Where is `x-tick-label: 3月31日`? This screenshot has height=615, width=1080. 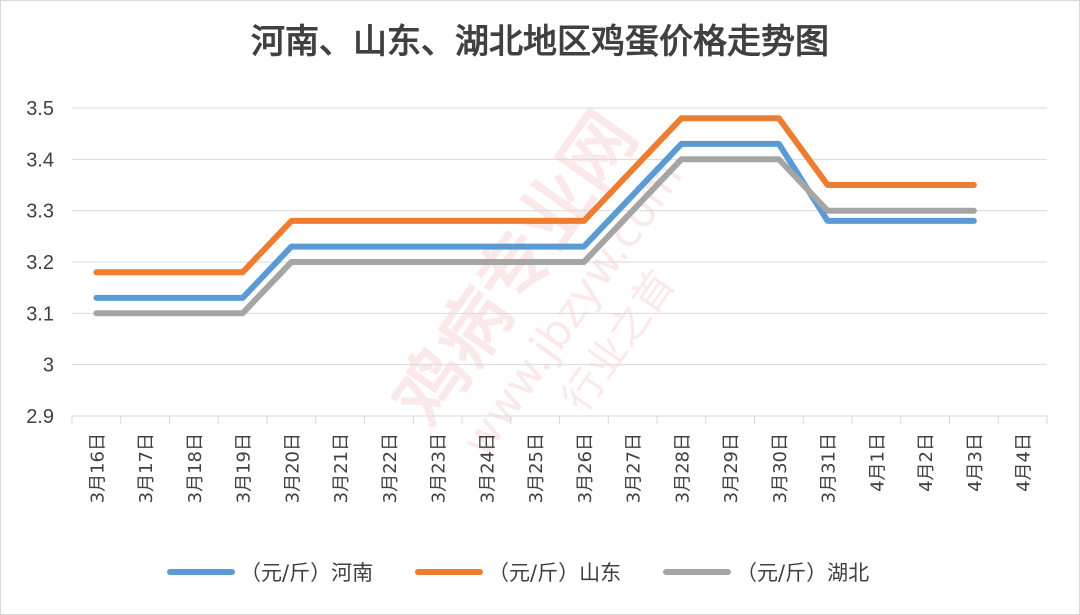 x-tick-label: 3月31日 is located at coordinates (829, 468).